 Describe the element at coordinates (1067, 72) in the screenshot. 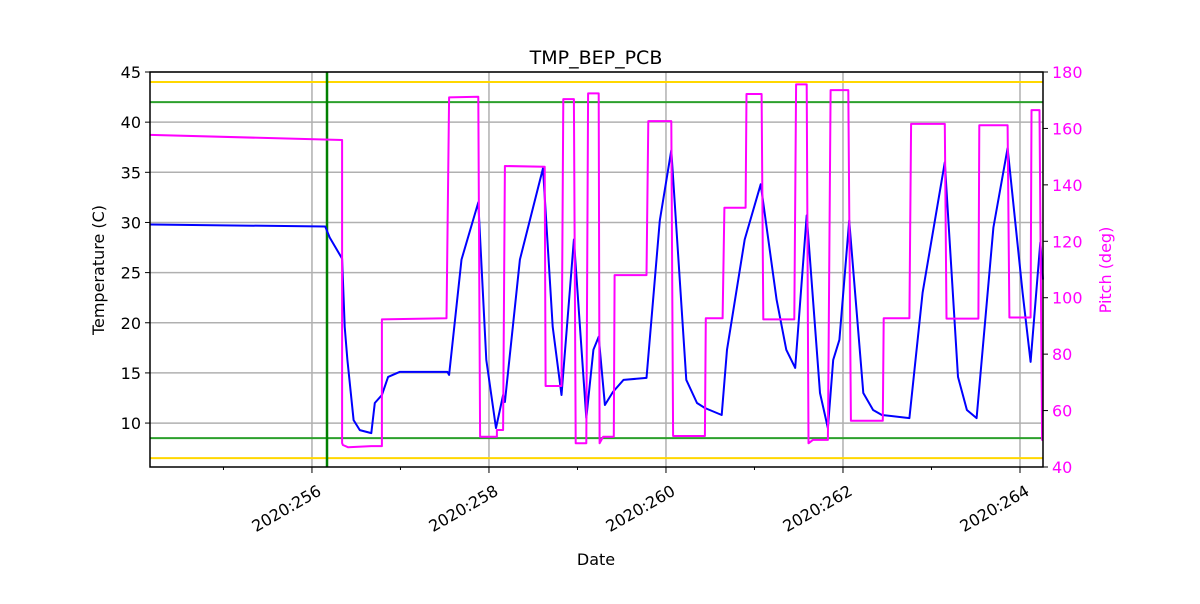

I see `y2-tick-label: 180` at that location.